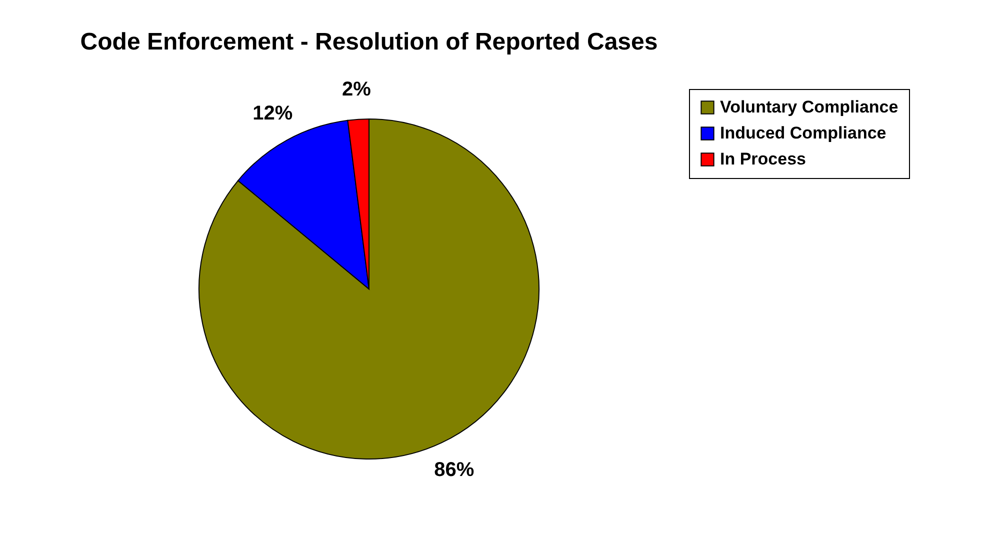  I want to click on data-label: 2%, so click(357, 89).